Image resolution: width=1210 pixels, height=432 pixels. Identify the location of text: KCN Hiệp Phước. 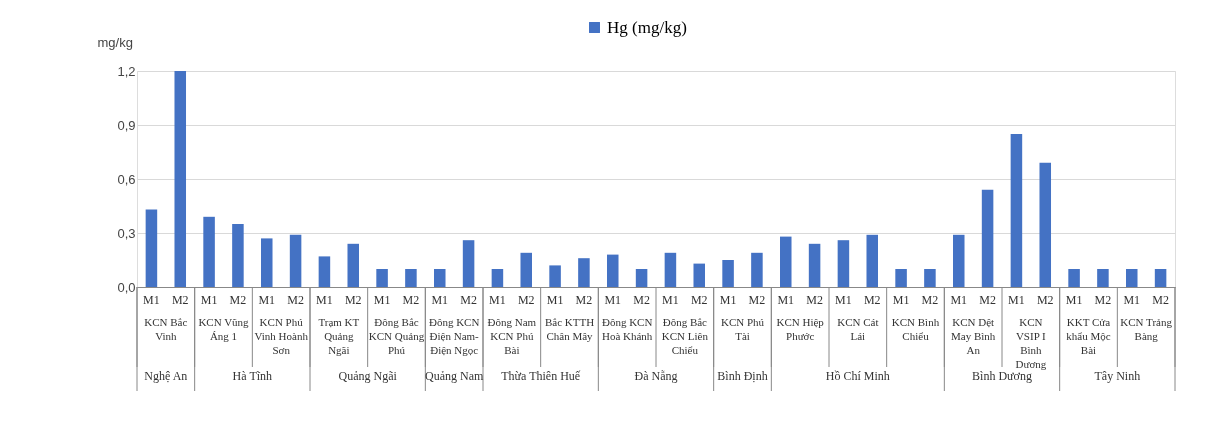
(800, 329).